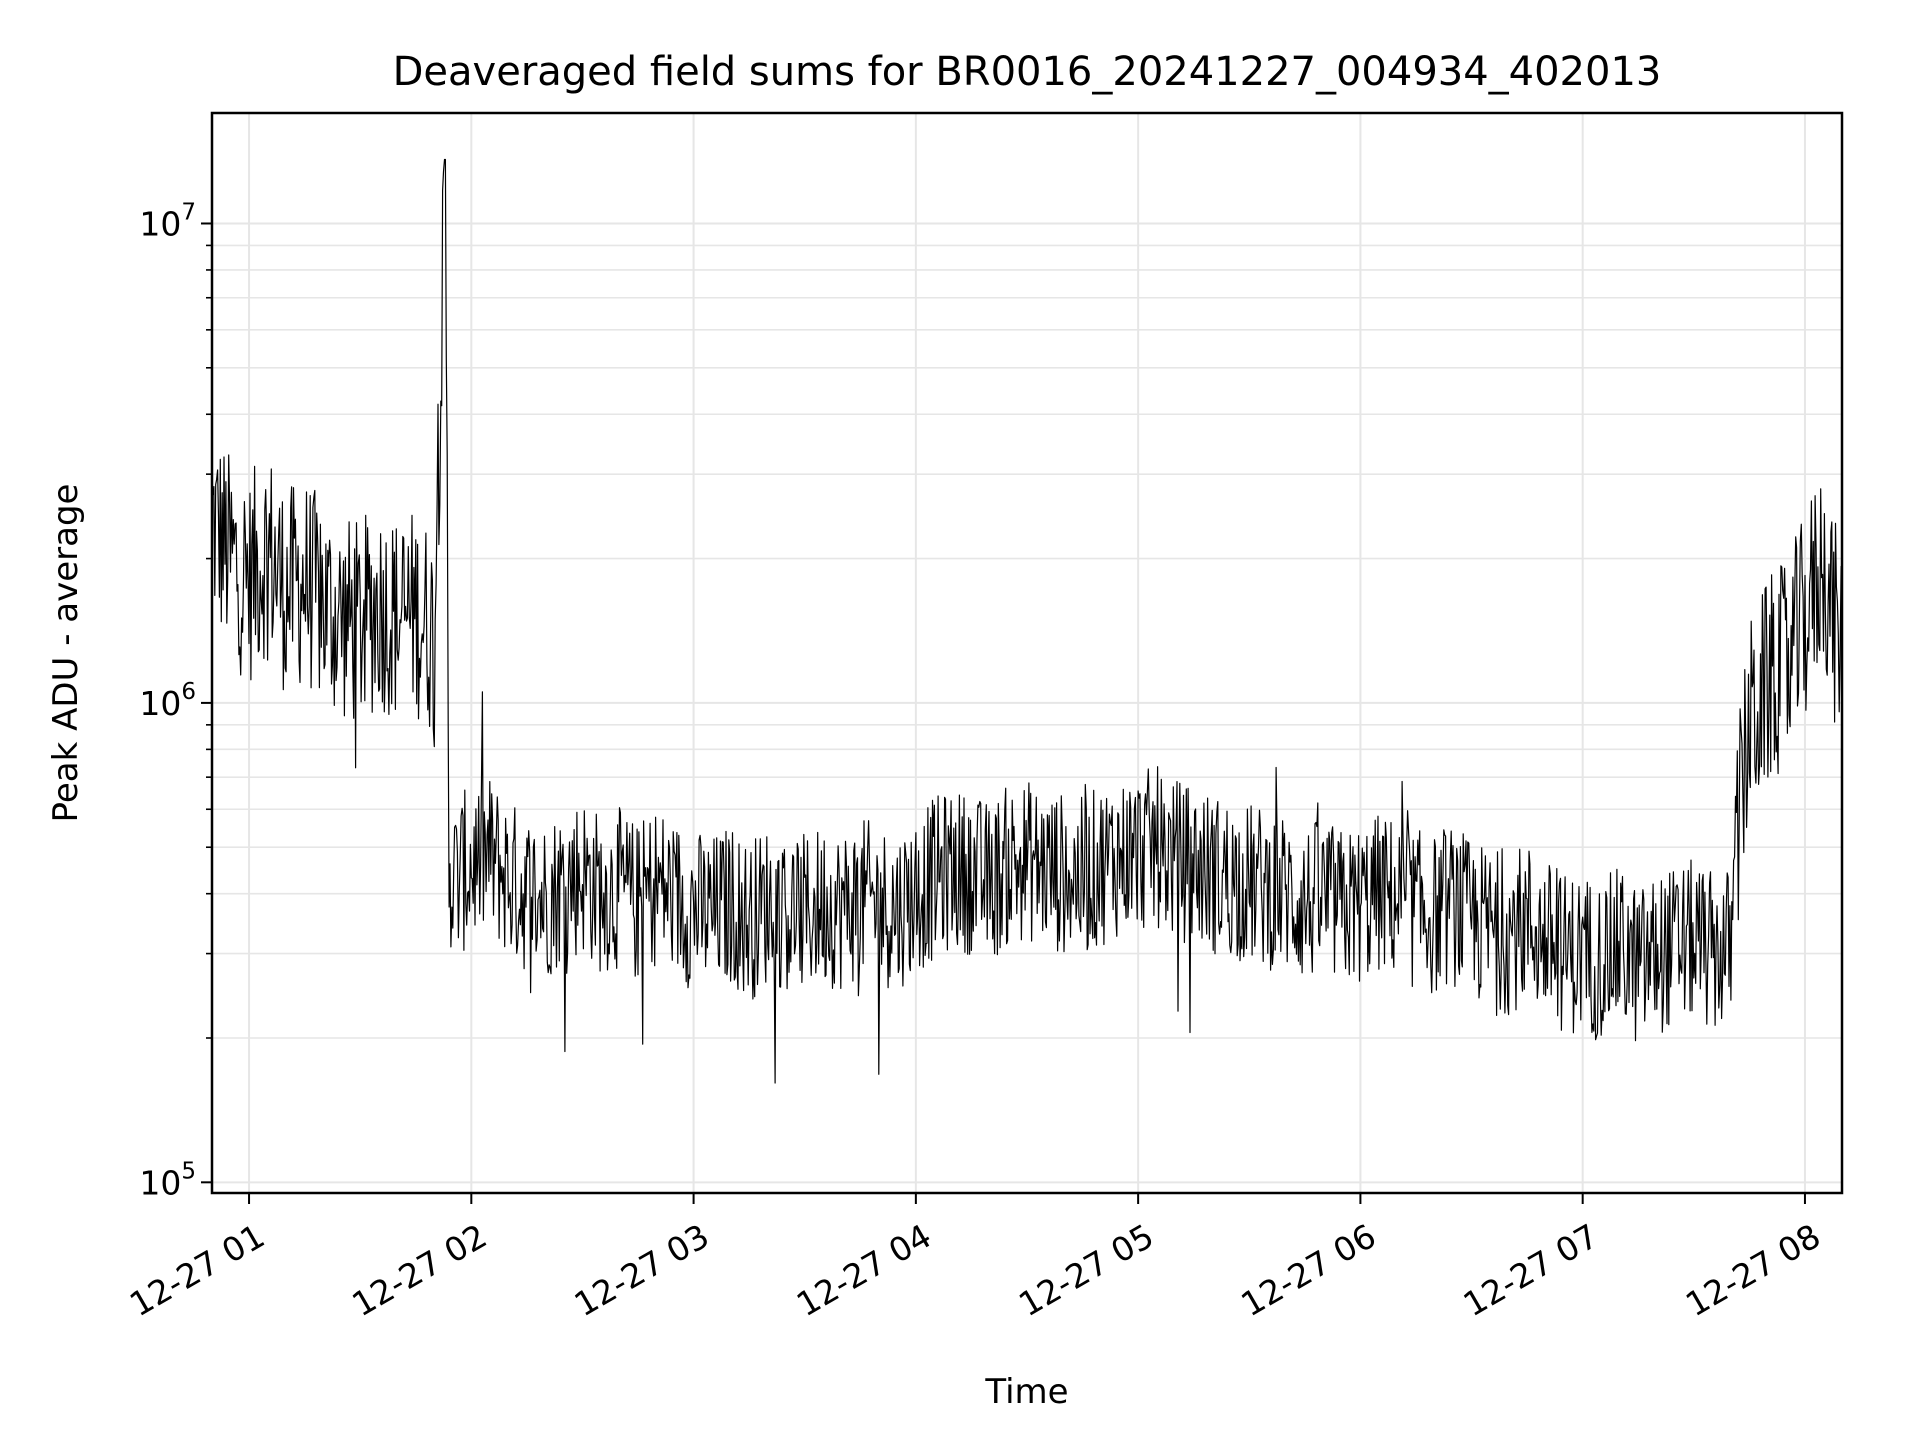 The image size is (1920, 1440). What do you see at coordinates (1531, 1270) in the screenshot?
I see `x-tick-label: 12-27 07` at bounding box center [1531, 1270].